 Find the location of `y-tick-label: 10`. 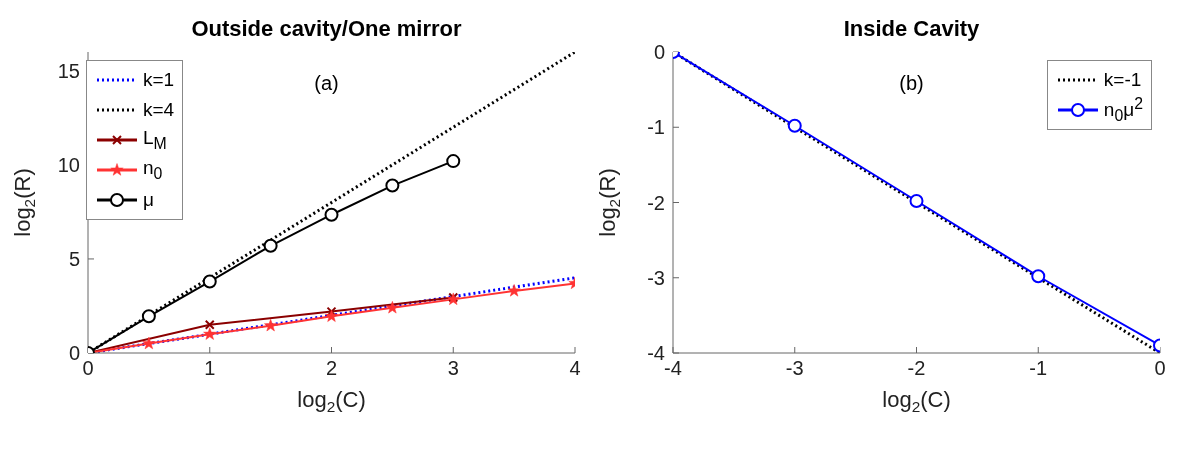

y-tick-label: 10 is located at coordinates (68, 164).